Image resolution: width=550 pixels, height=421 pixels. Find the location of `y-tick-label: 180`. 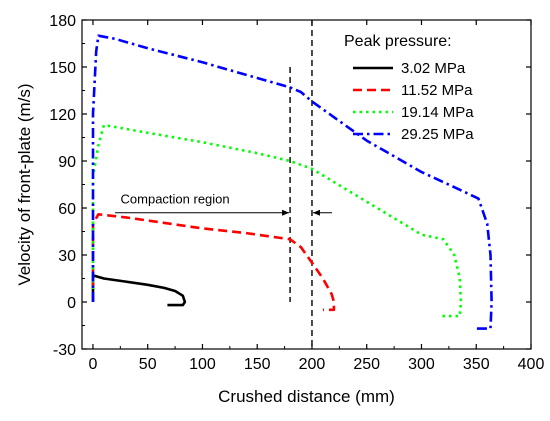

y-tick-label: 180 is located at coordinates (62, 21).